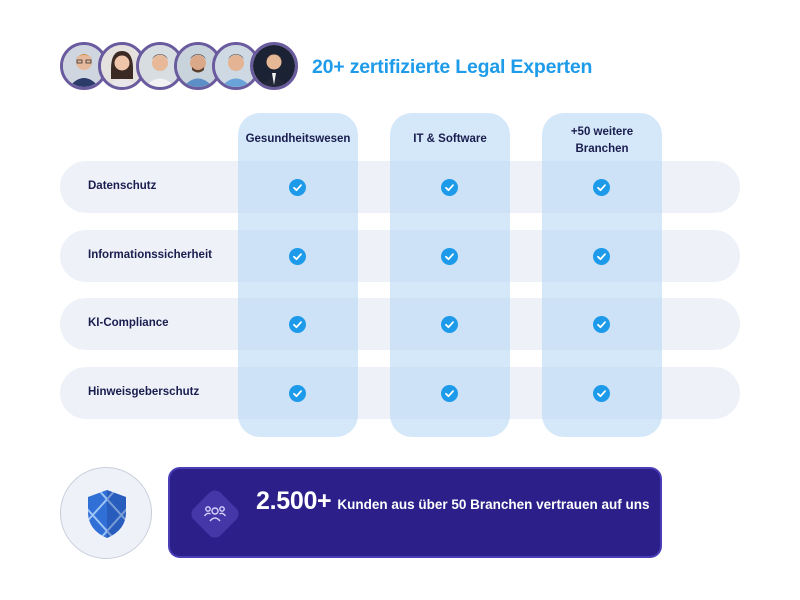 This screenshot has width=800, height=600. I want to click on shield-icon, so click(107, 514).